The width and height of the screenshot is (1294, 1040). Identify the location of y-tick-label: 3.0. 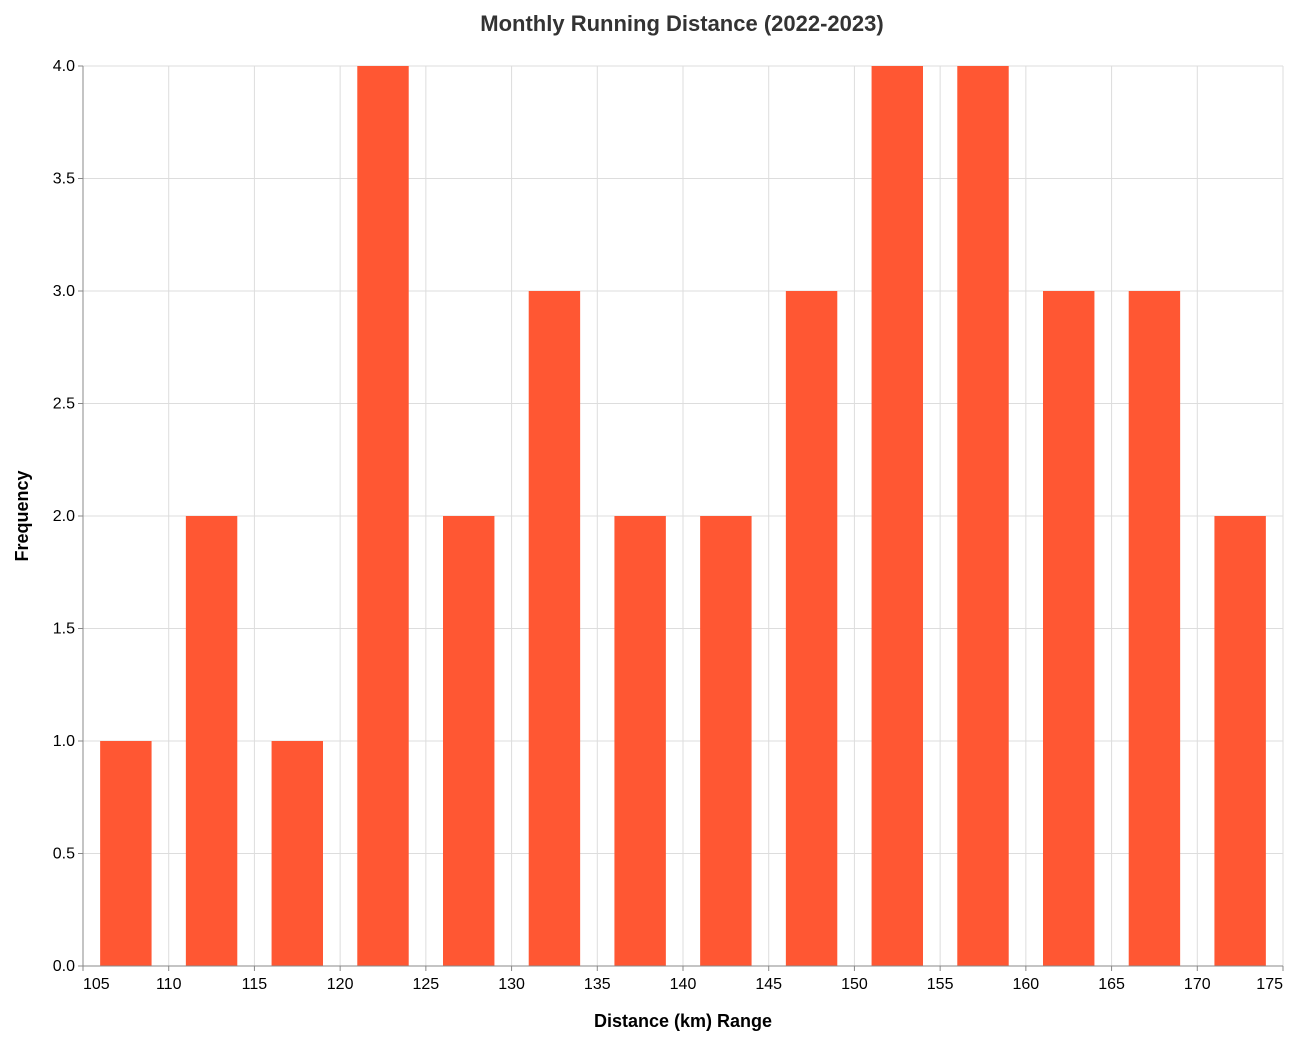
(64, 291).